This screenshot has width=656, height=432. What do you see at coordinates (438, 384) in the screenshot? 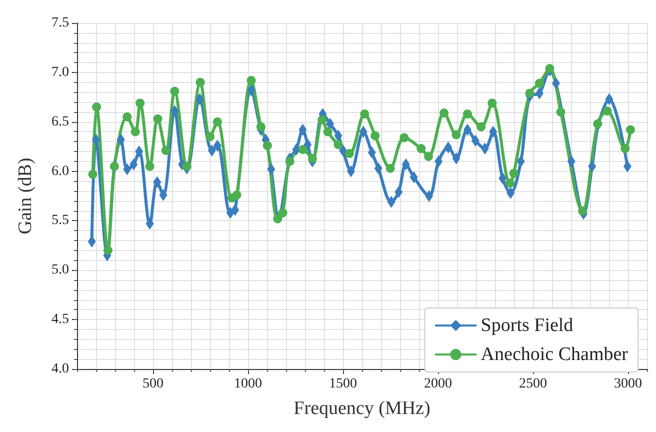
I see `x-tick-label: 2000` at bounding box center [438, 384].